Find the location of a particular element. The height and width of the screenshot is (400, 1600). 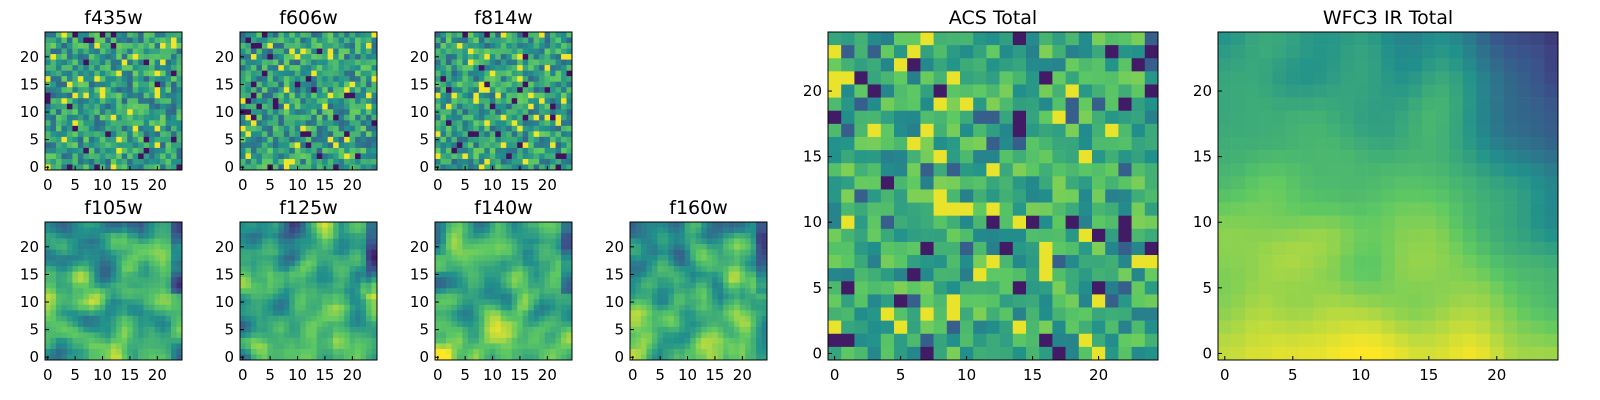

y-tick-label: 15 is located at coordinates (419, 84).